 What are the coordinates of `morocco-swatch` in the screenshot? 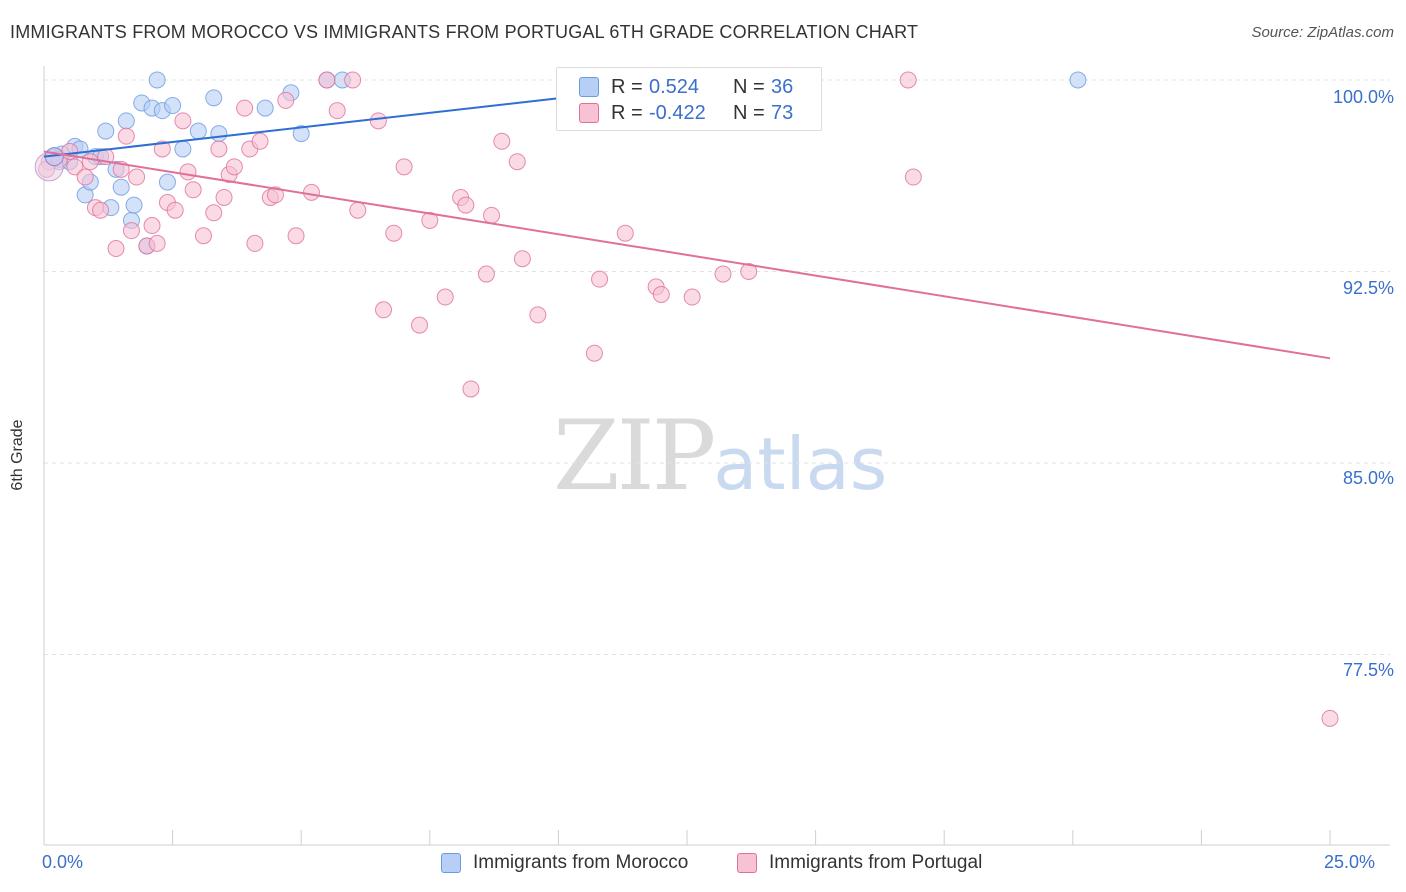 It's located at (589, 87).